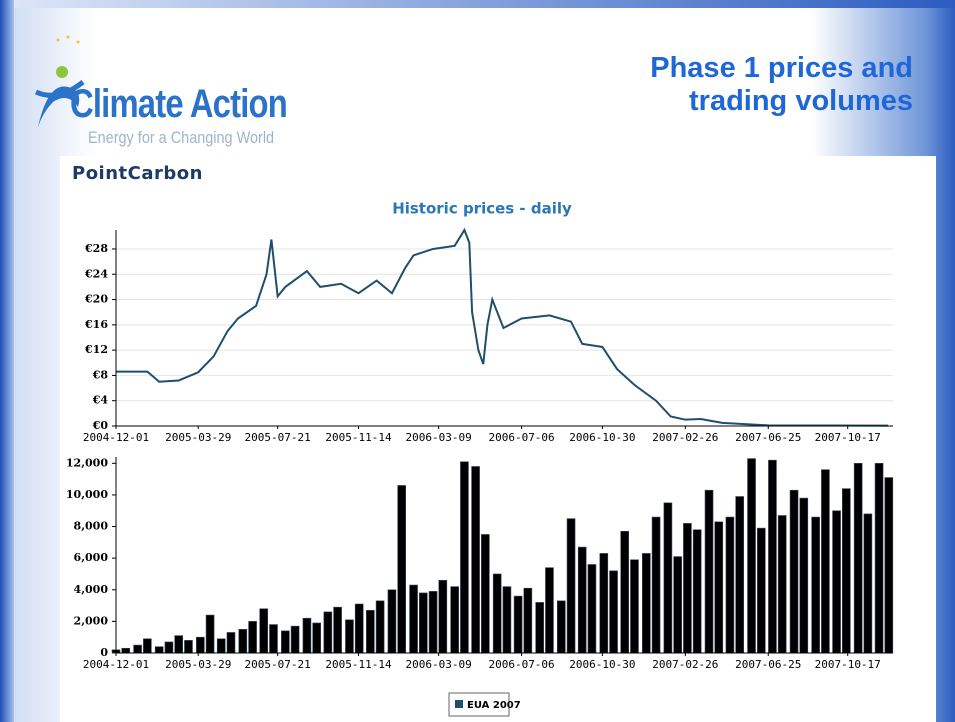 The image size is (955, 722). I want to click on legend-label: EUA 2007, so click(494, 705).